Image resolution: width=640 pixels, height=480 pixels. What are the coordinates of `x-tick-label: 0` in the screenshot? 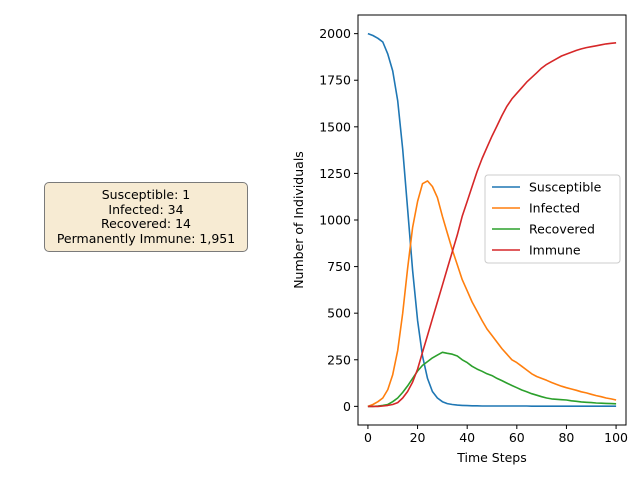 It's located at (368, 437).